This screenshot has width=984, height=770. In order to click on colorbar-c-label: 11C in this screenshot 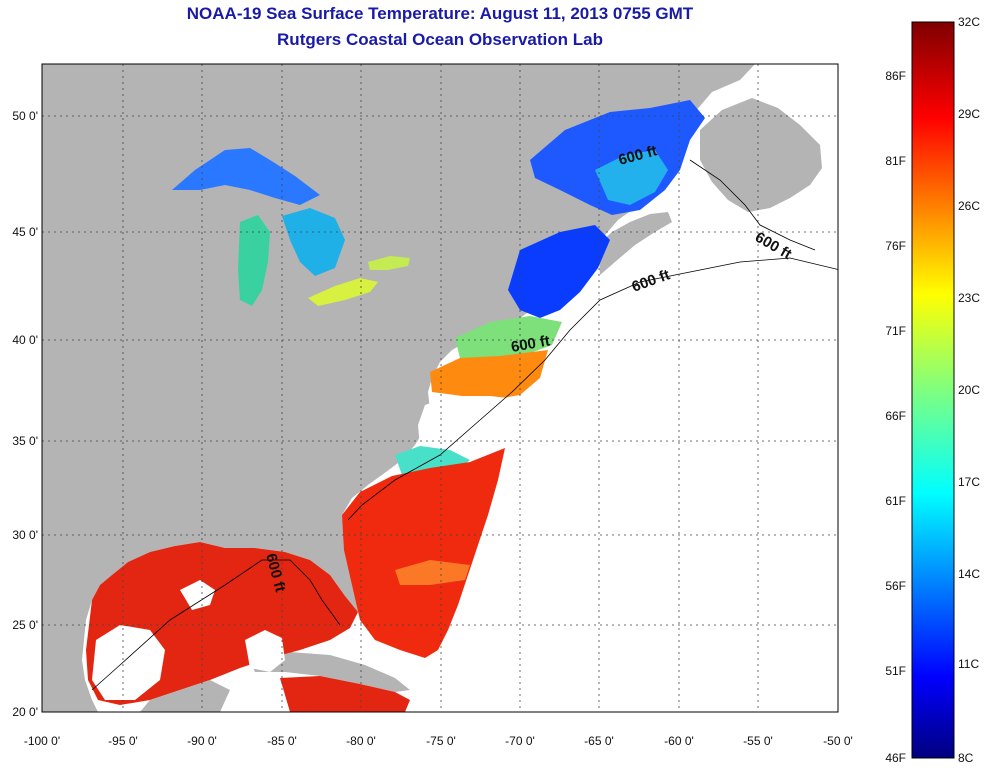, I will do `click(968, 664)`.